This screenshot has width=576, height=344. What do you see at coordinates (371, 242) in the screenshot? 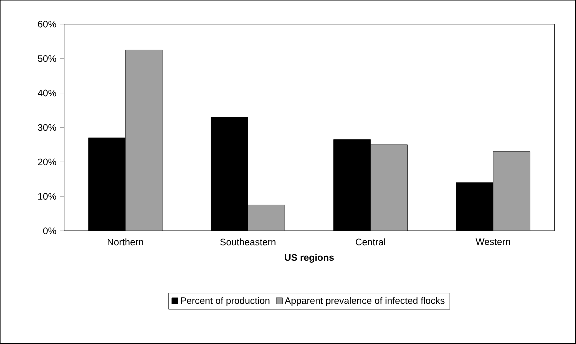
I see `x-tick-label: Central` at bounding box center [371, 242].